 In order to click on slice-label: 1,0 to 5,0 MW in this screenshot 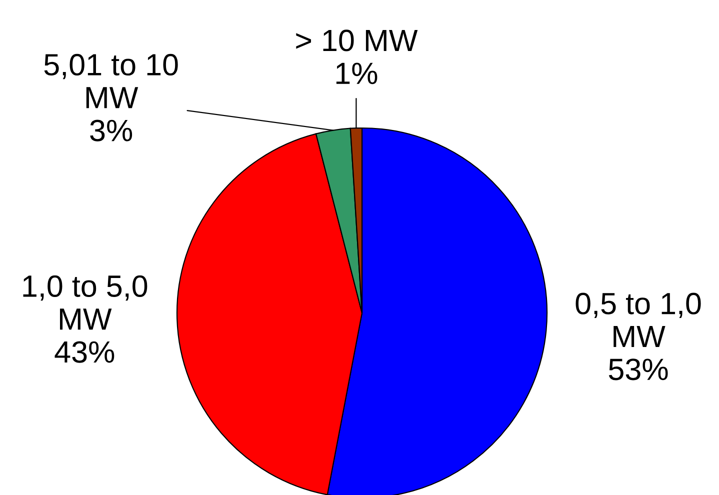, I will do `click(85, 302)`.